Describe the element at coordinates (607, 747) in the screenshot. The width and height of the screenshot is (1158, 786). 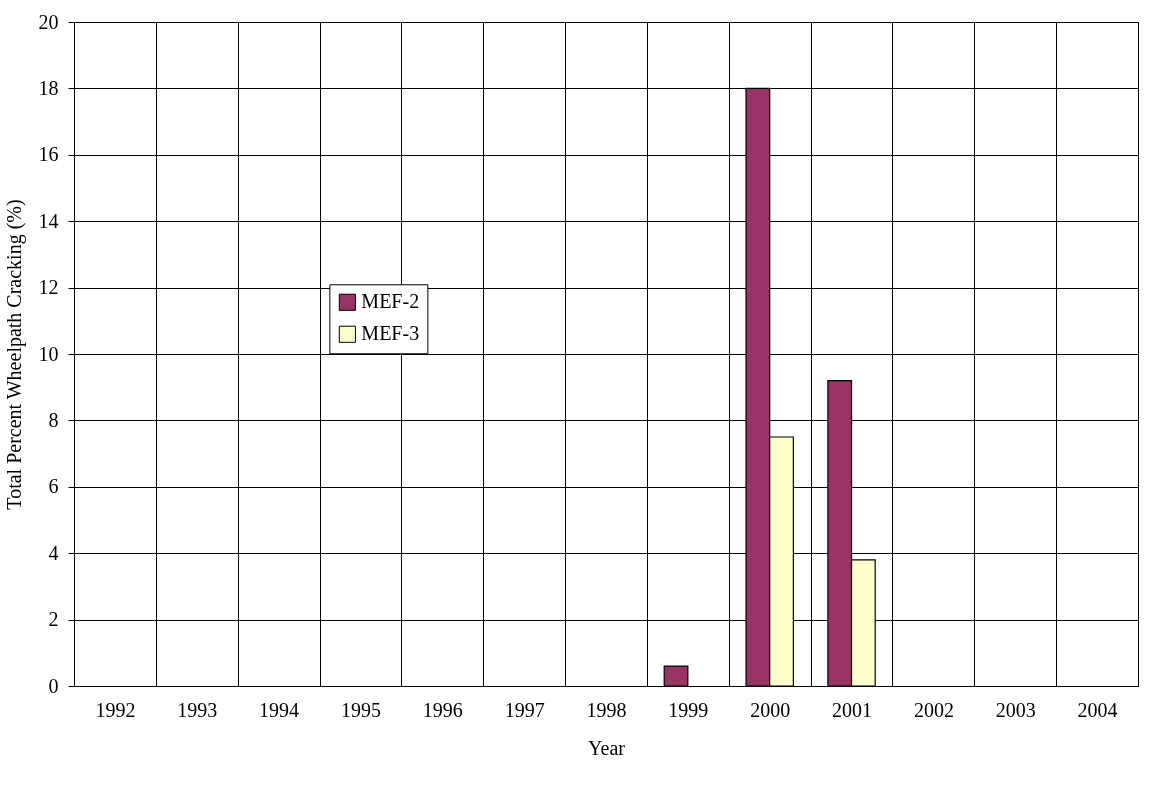
I see `x-axis-title: Year` at that location.